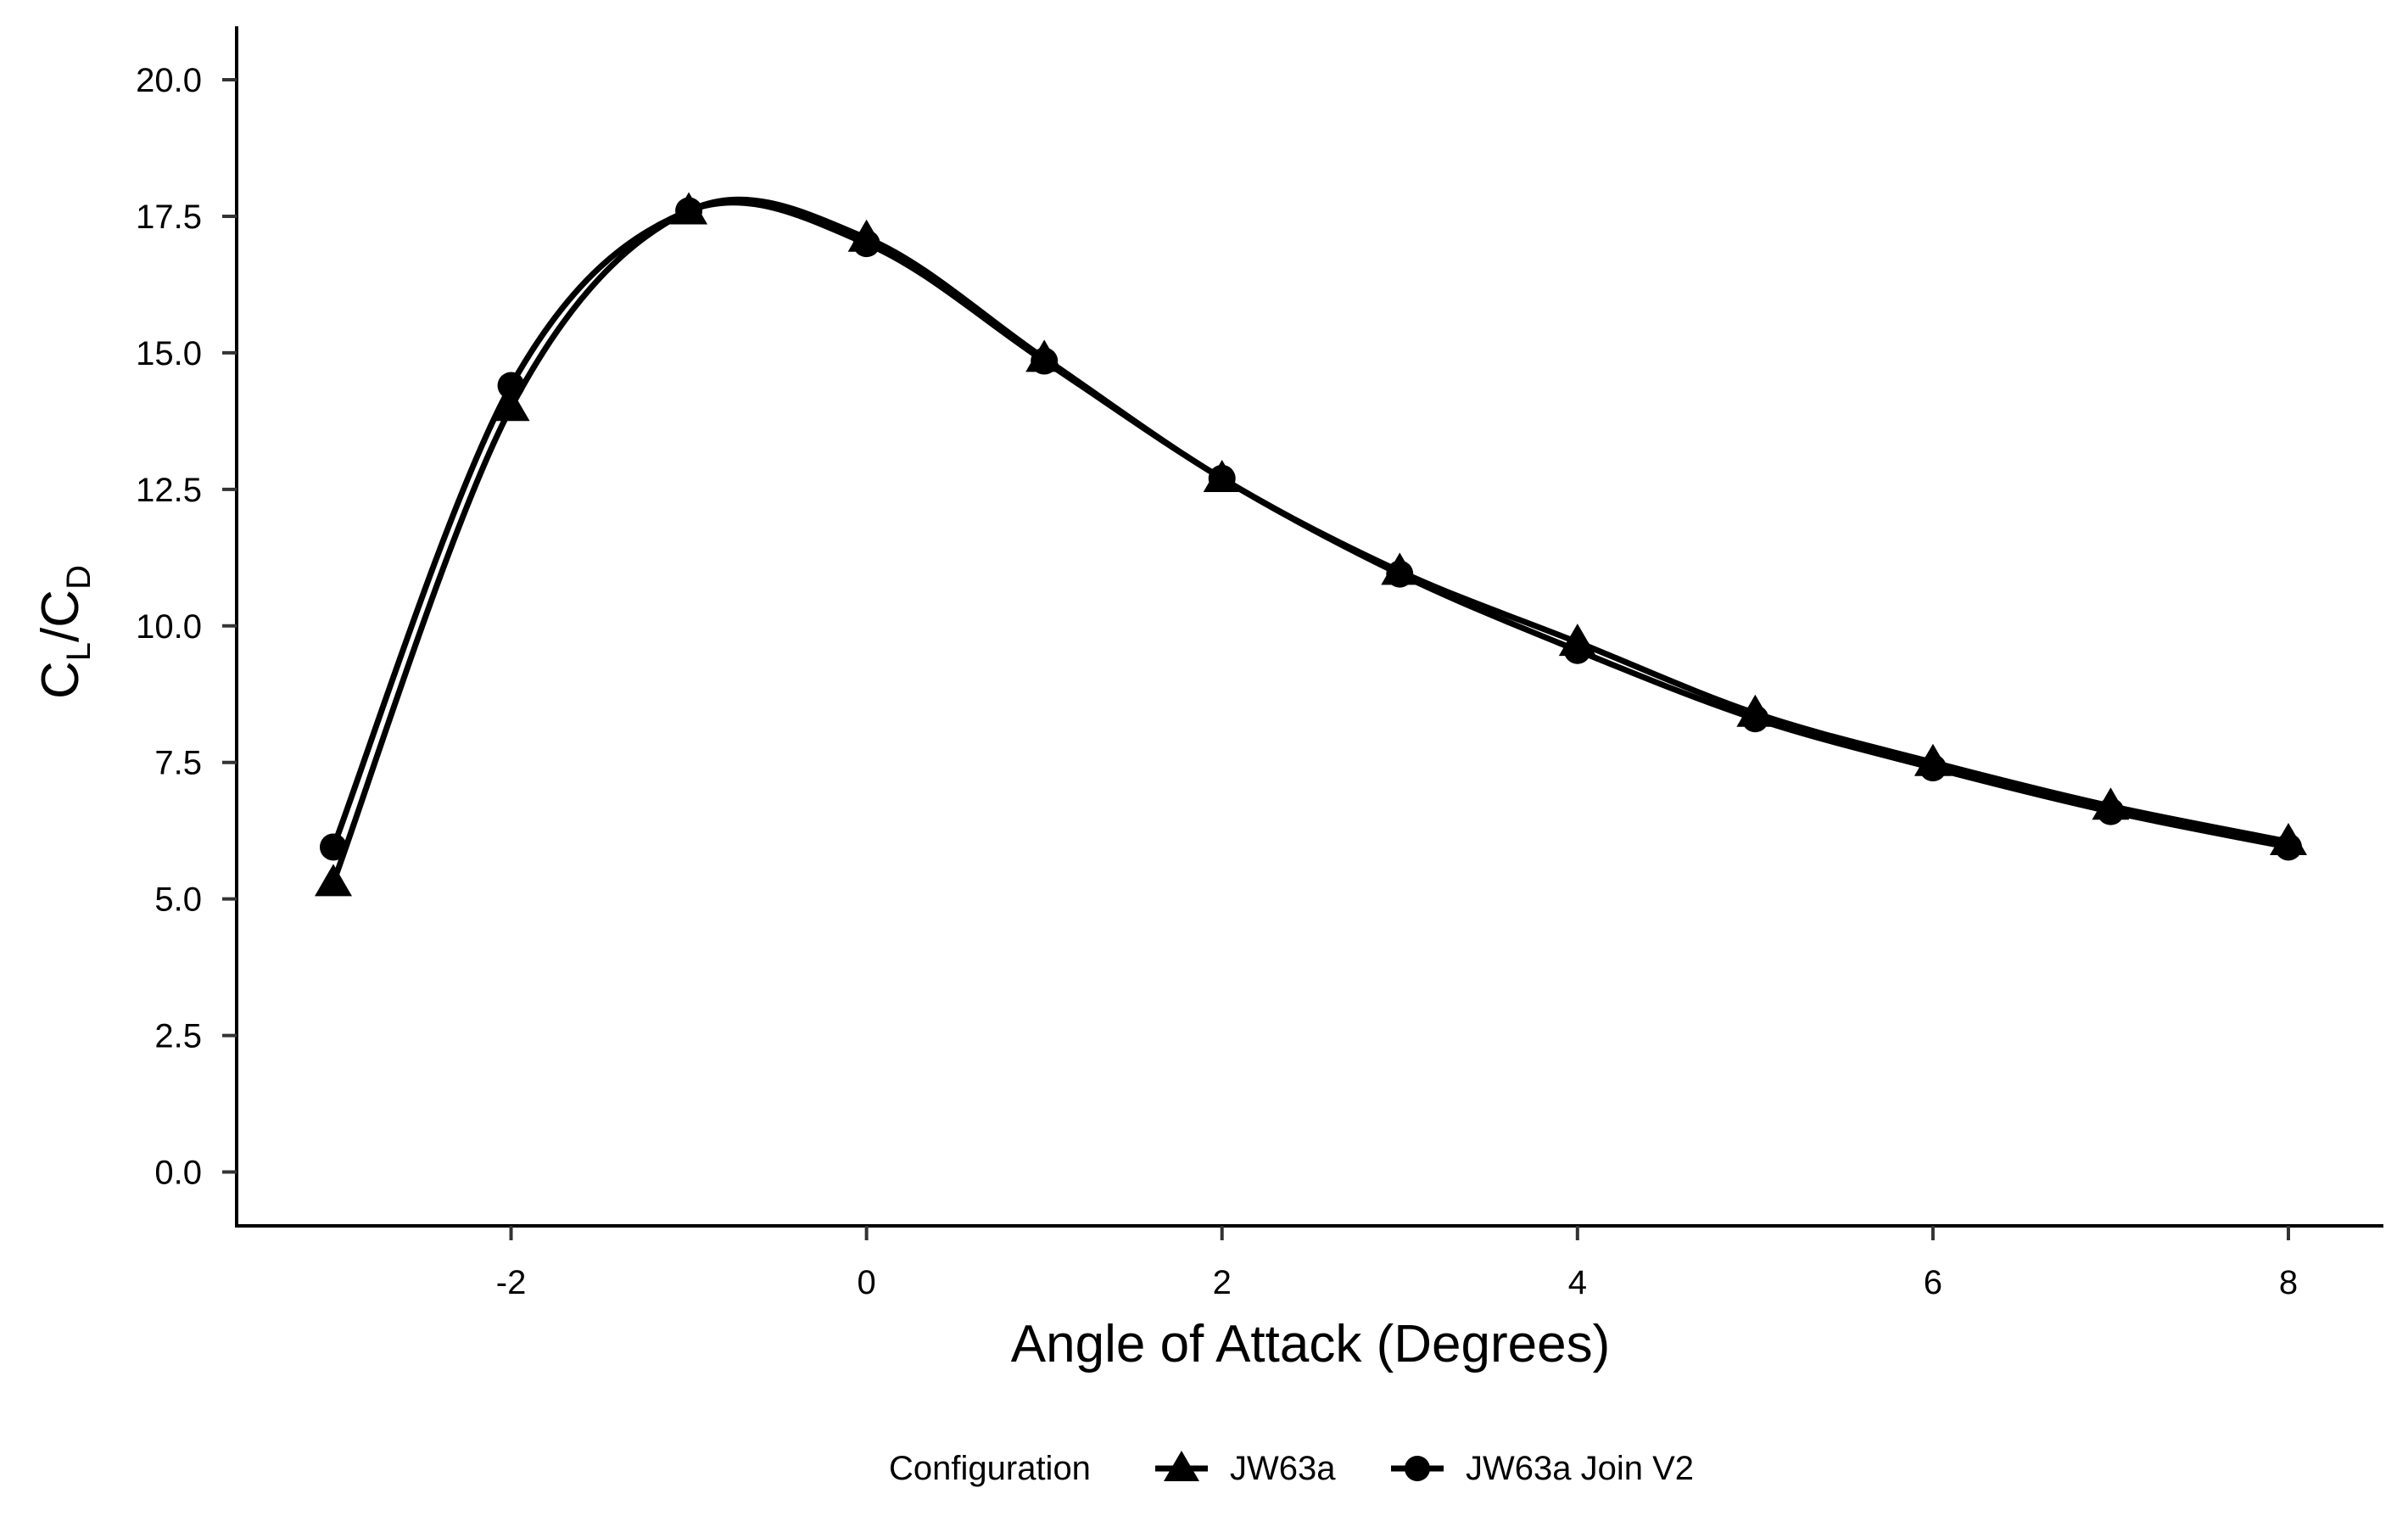 The width and height of the screenshot is (2408, 1516). Describe the element at coordinates (169, 217) in the screenshot. I see `y-tick-label: 17.5` at that location.